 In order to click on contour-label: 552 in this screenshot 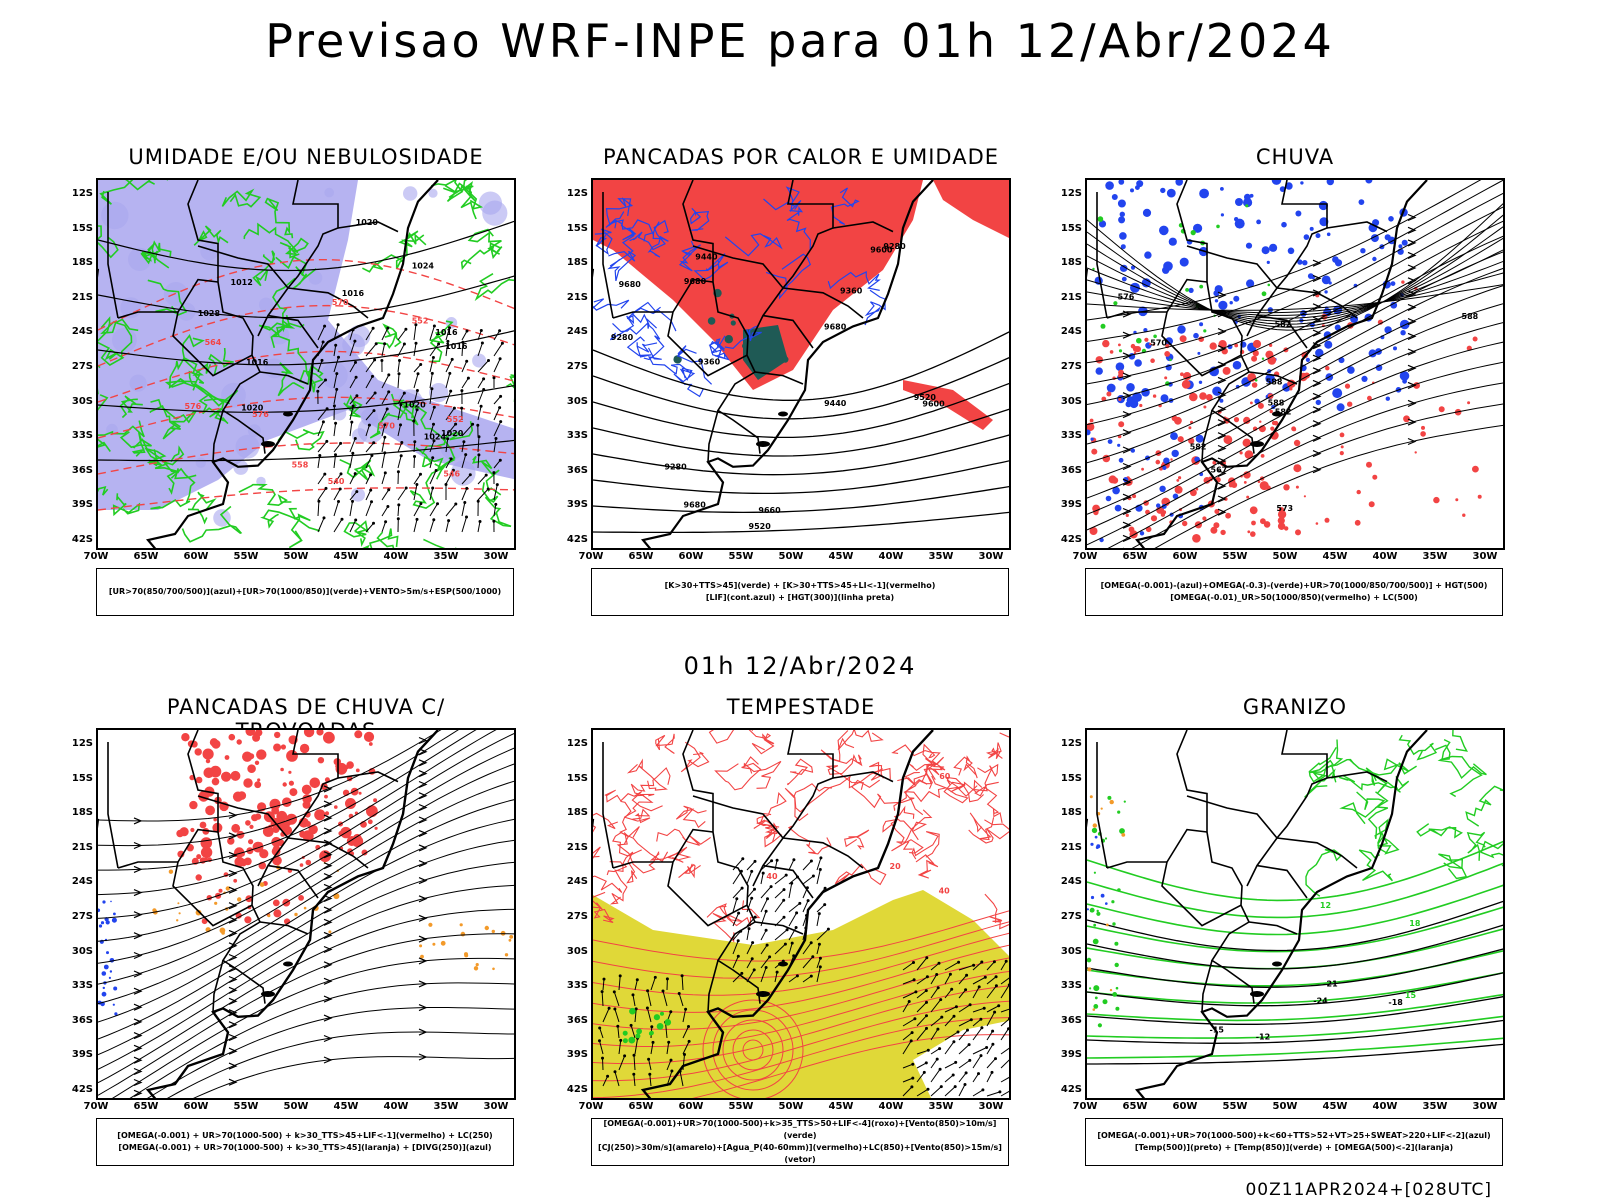, I will do `click(455, 419)`.